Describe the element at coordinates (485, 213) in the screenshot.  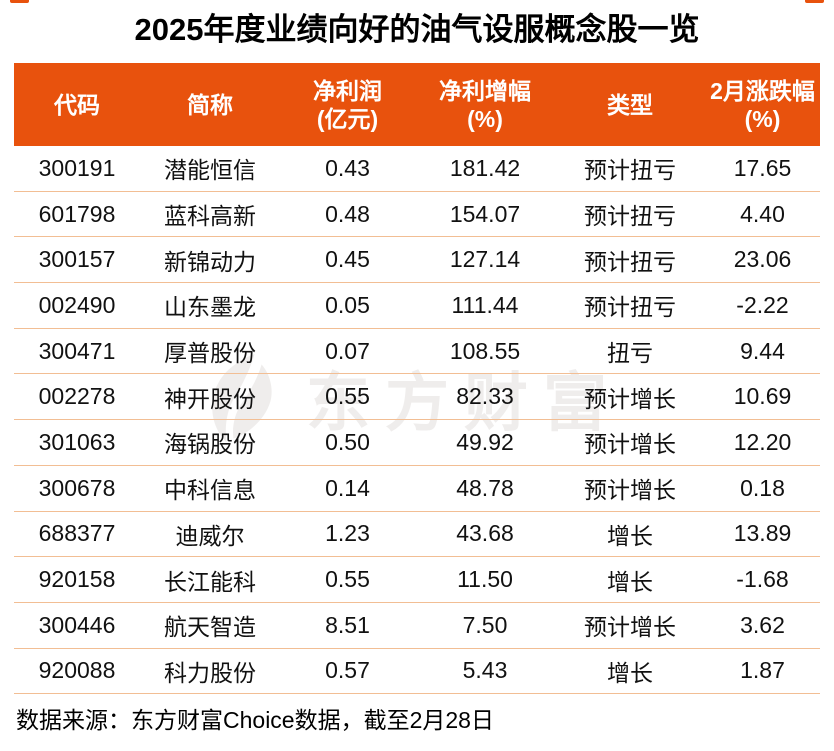
I see `cell-profit-growth: 154.07` at that location.